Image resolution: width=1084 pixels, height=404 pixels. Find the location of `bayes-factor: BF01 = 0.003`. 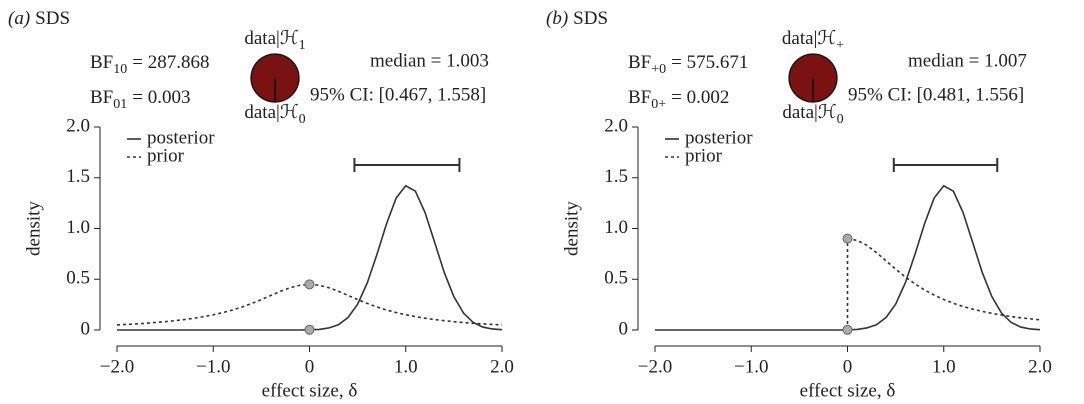

bayes-factor: BF01 = 0.003 is located at coordinates (140, 99).